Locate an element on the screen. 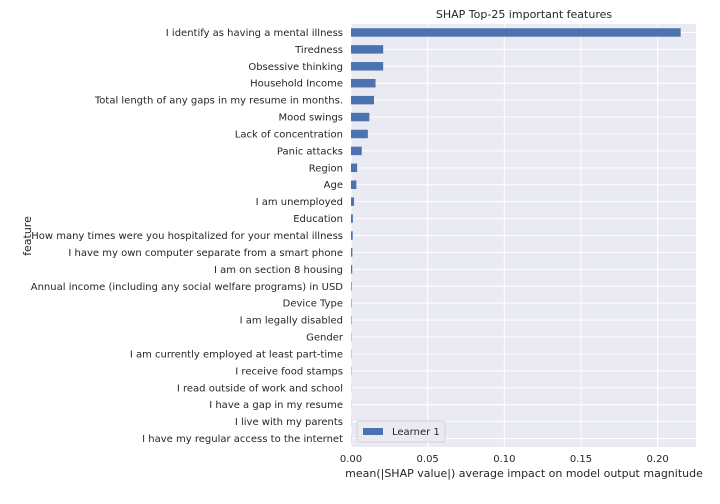  category-label: Tiredness is located at coordinates (318, 50).